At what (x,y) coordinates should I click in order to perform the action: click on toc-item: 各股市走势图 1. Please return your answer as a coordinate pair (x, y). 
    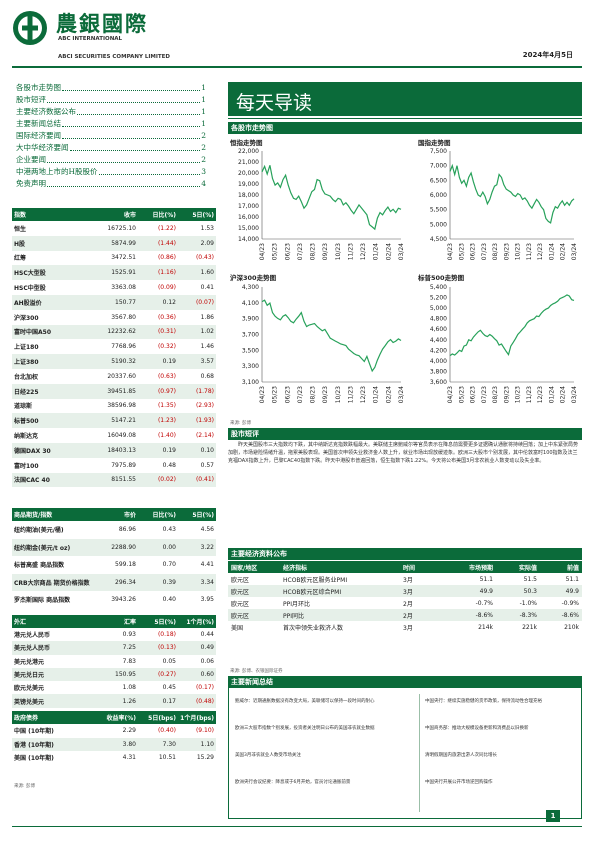
    Looking at the image, I should click on (111, 88).